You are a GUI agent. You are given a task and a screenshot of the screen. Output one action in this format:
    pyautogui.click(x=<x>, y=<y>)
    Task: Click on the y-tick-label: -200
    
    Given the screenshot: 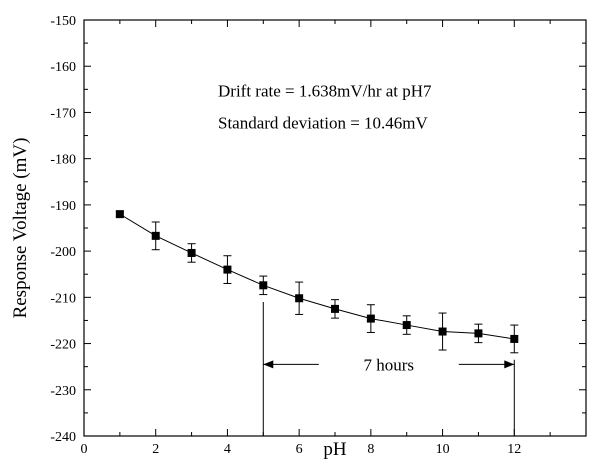 What is the action you would take?
    pyautogui.click(x=63, y=252)
    